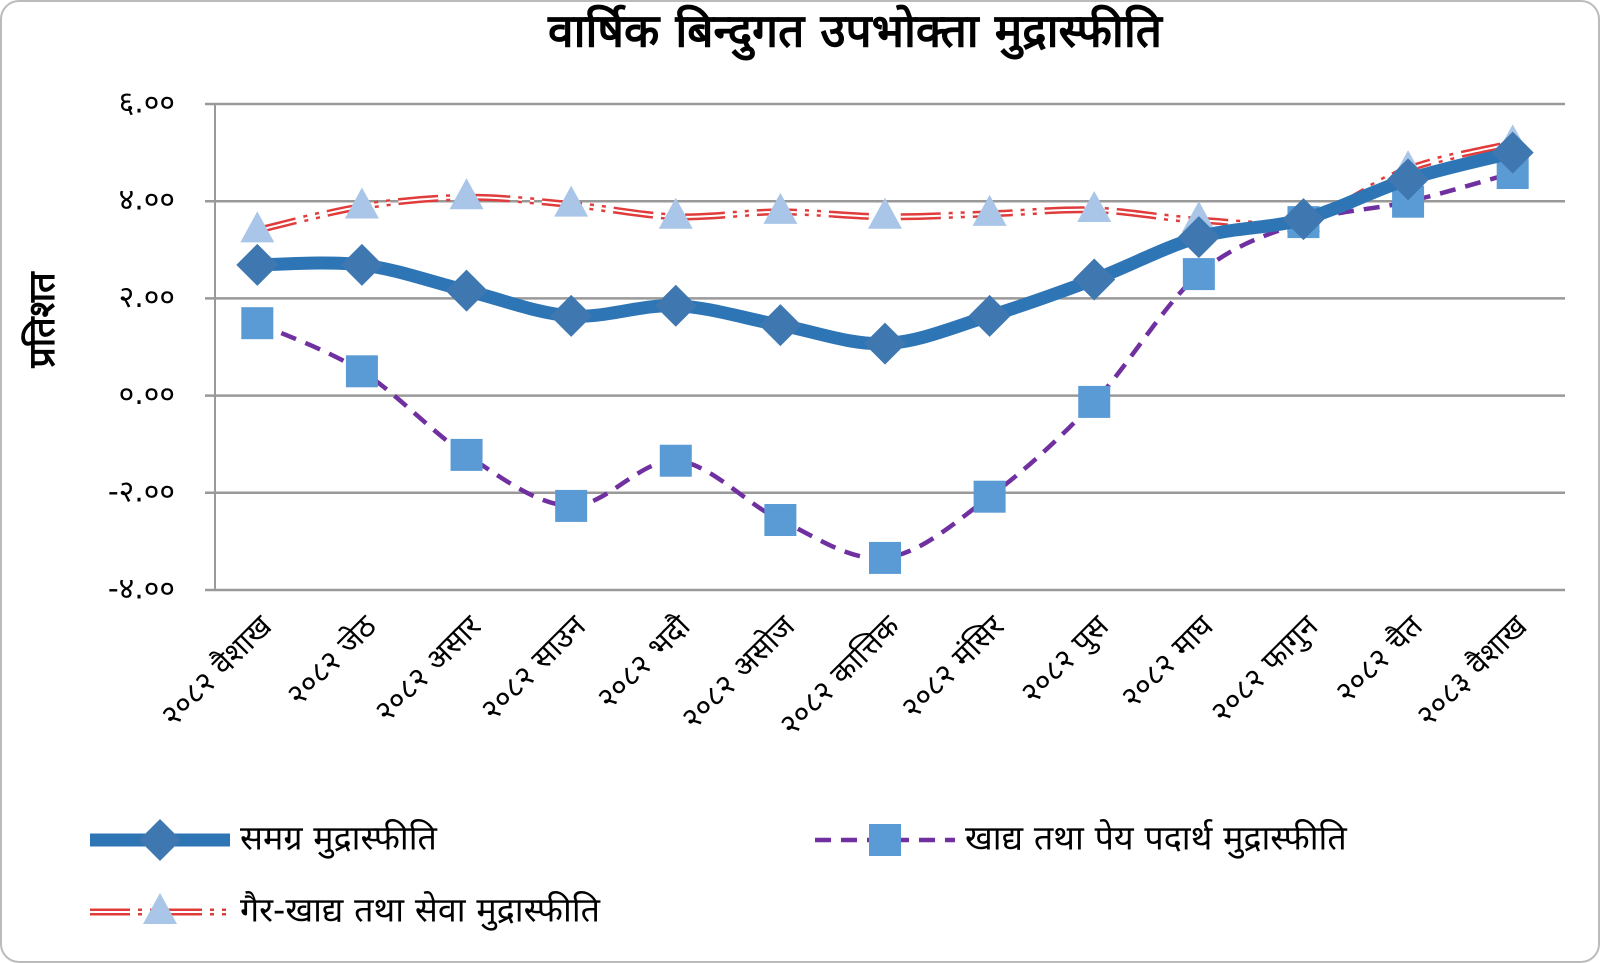  Describe the element at coordinates (147, 103) in the screenshot. I see `y-tick-label: ६.००` at that location.